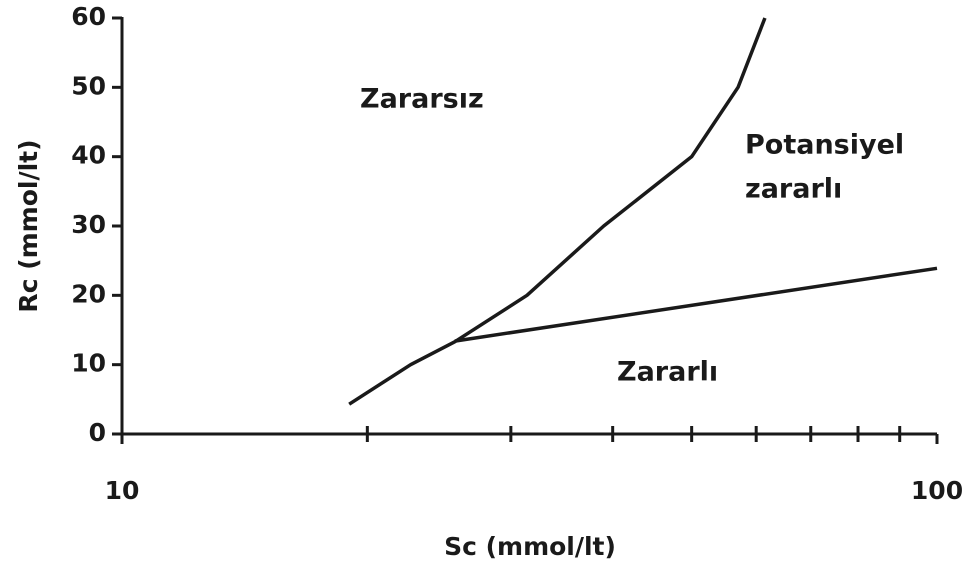  What do you see at coordinates (88, 363) in the screenshot?
I see `y-tick-label: 10` at bounding box center [88, 363].